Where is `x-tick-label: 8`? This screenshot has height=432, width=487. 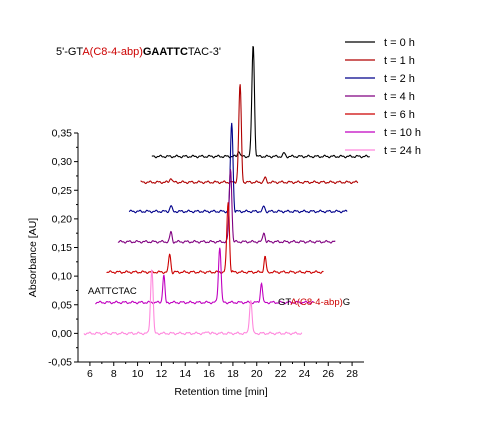
x-tick-label: 8 is located at coordinates (114, 374).